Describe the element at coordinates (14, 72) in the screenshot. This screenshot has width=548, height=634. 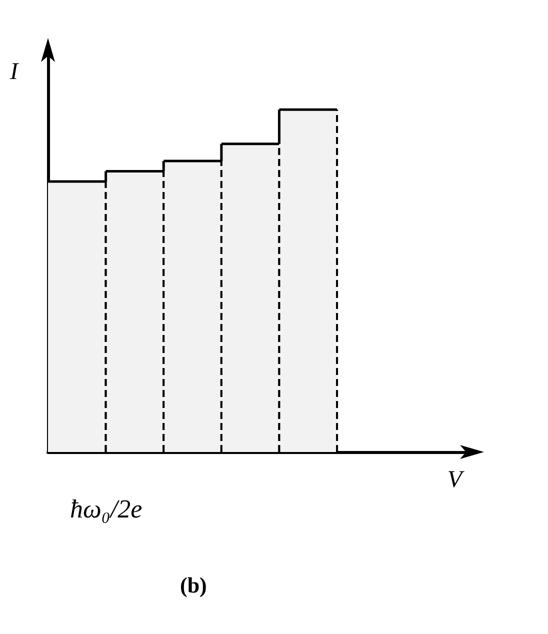
I see `y-axis-title: I` at that location.